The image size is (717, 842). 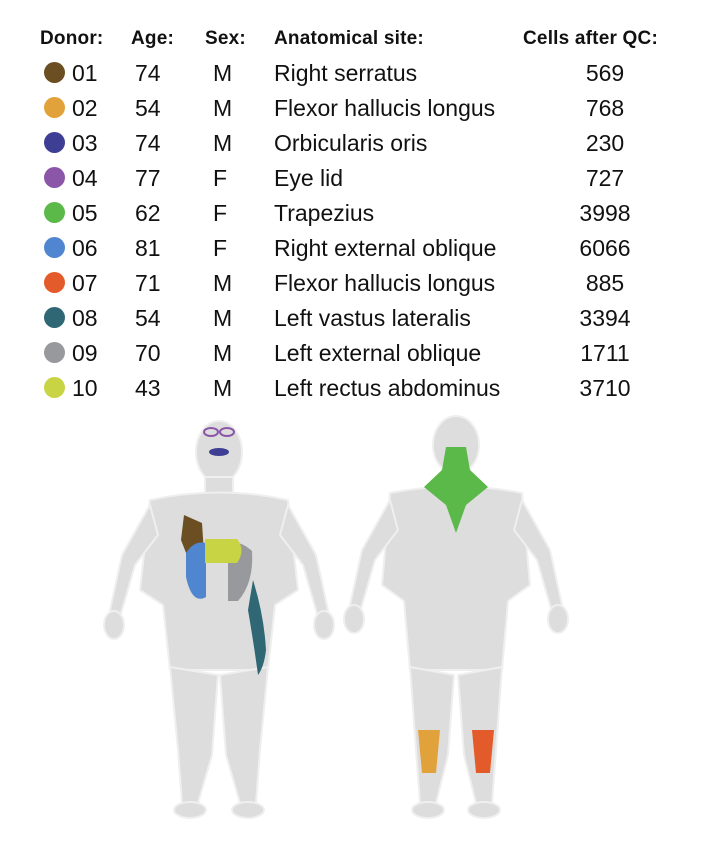 What do you see at coordinates (346, 73) in the screenshot?
I see `anatomical-site: Right serratus` at bounding box center [346, 73].